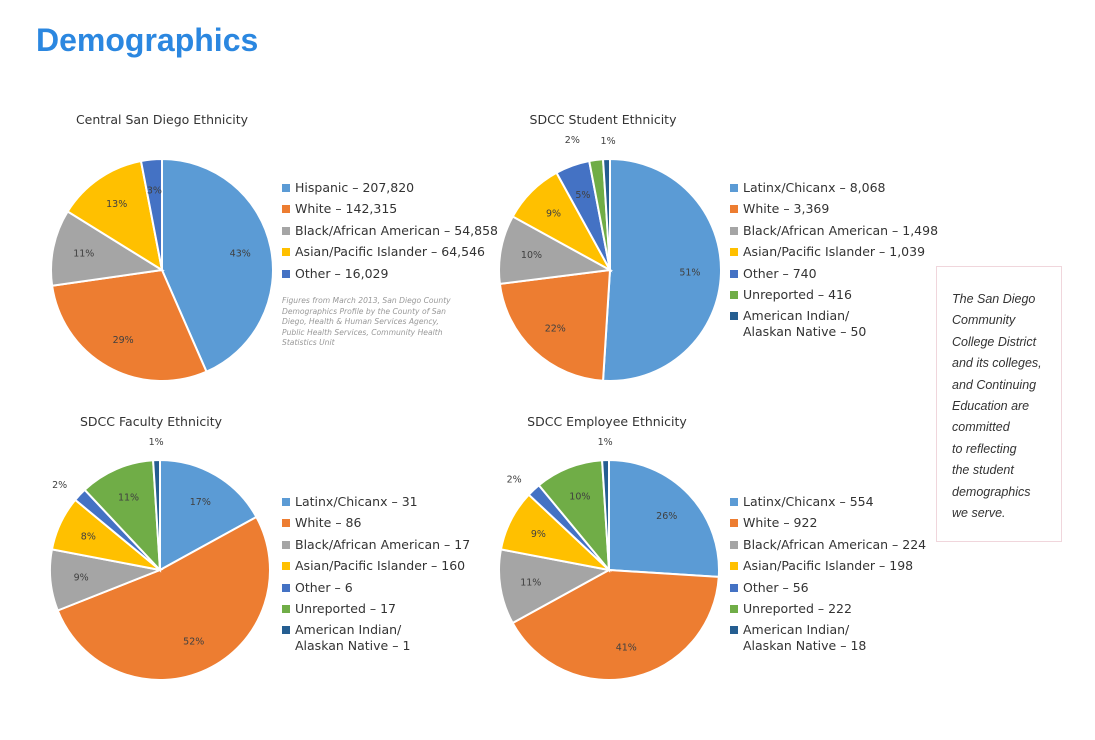 Image resolution: width=1095 pixels, height=740 pixels. I want to click on legend-label: White – 142,315, so click(346, 209).